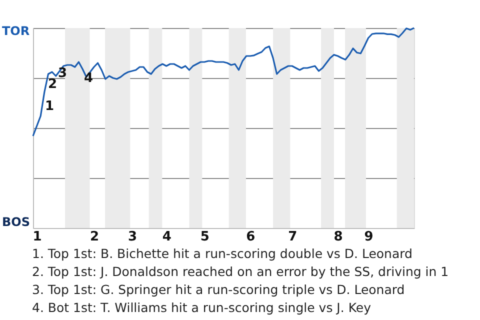  Describe the element at coordinates (240, 271) in the screenshot. I see `text: 2. Top 1st: J. Donaldson reached on an error by the SS, driving in 1` at that location.